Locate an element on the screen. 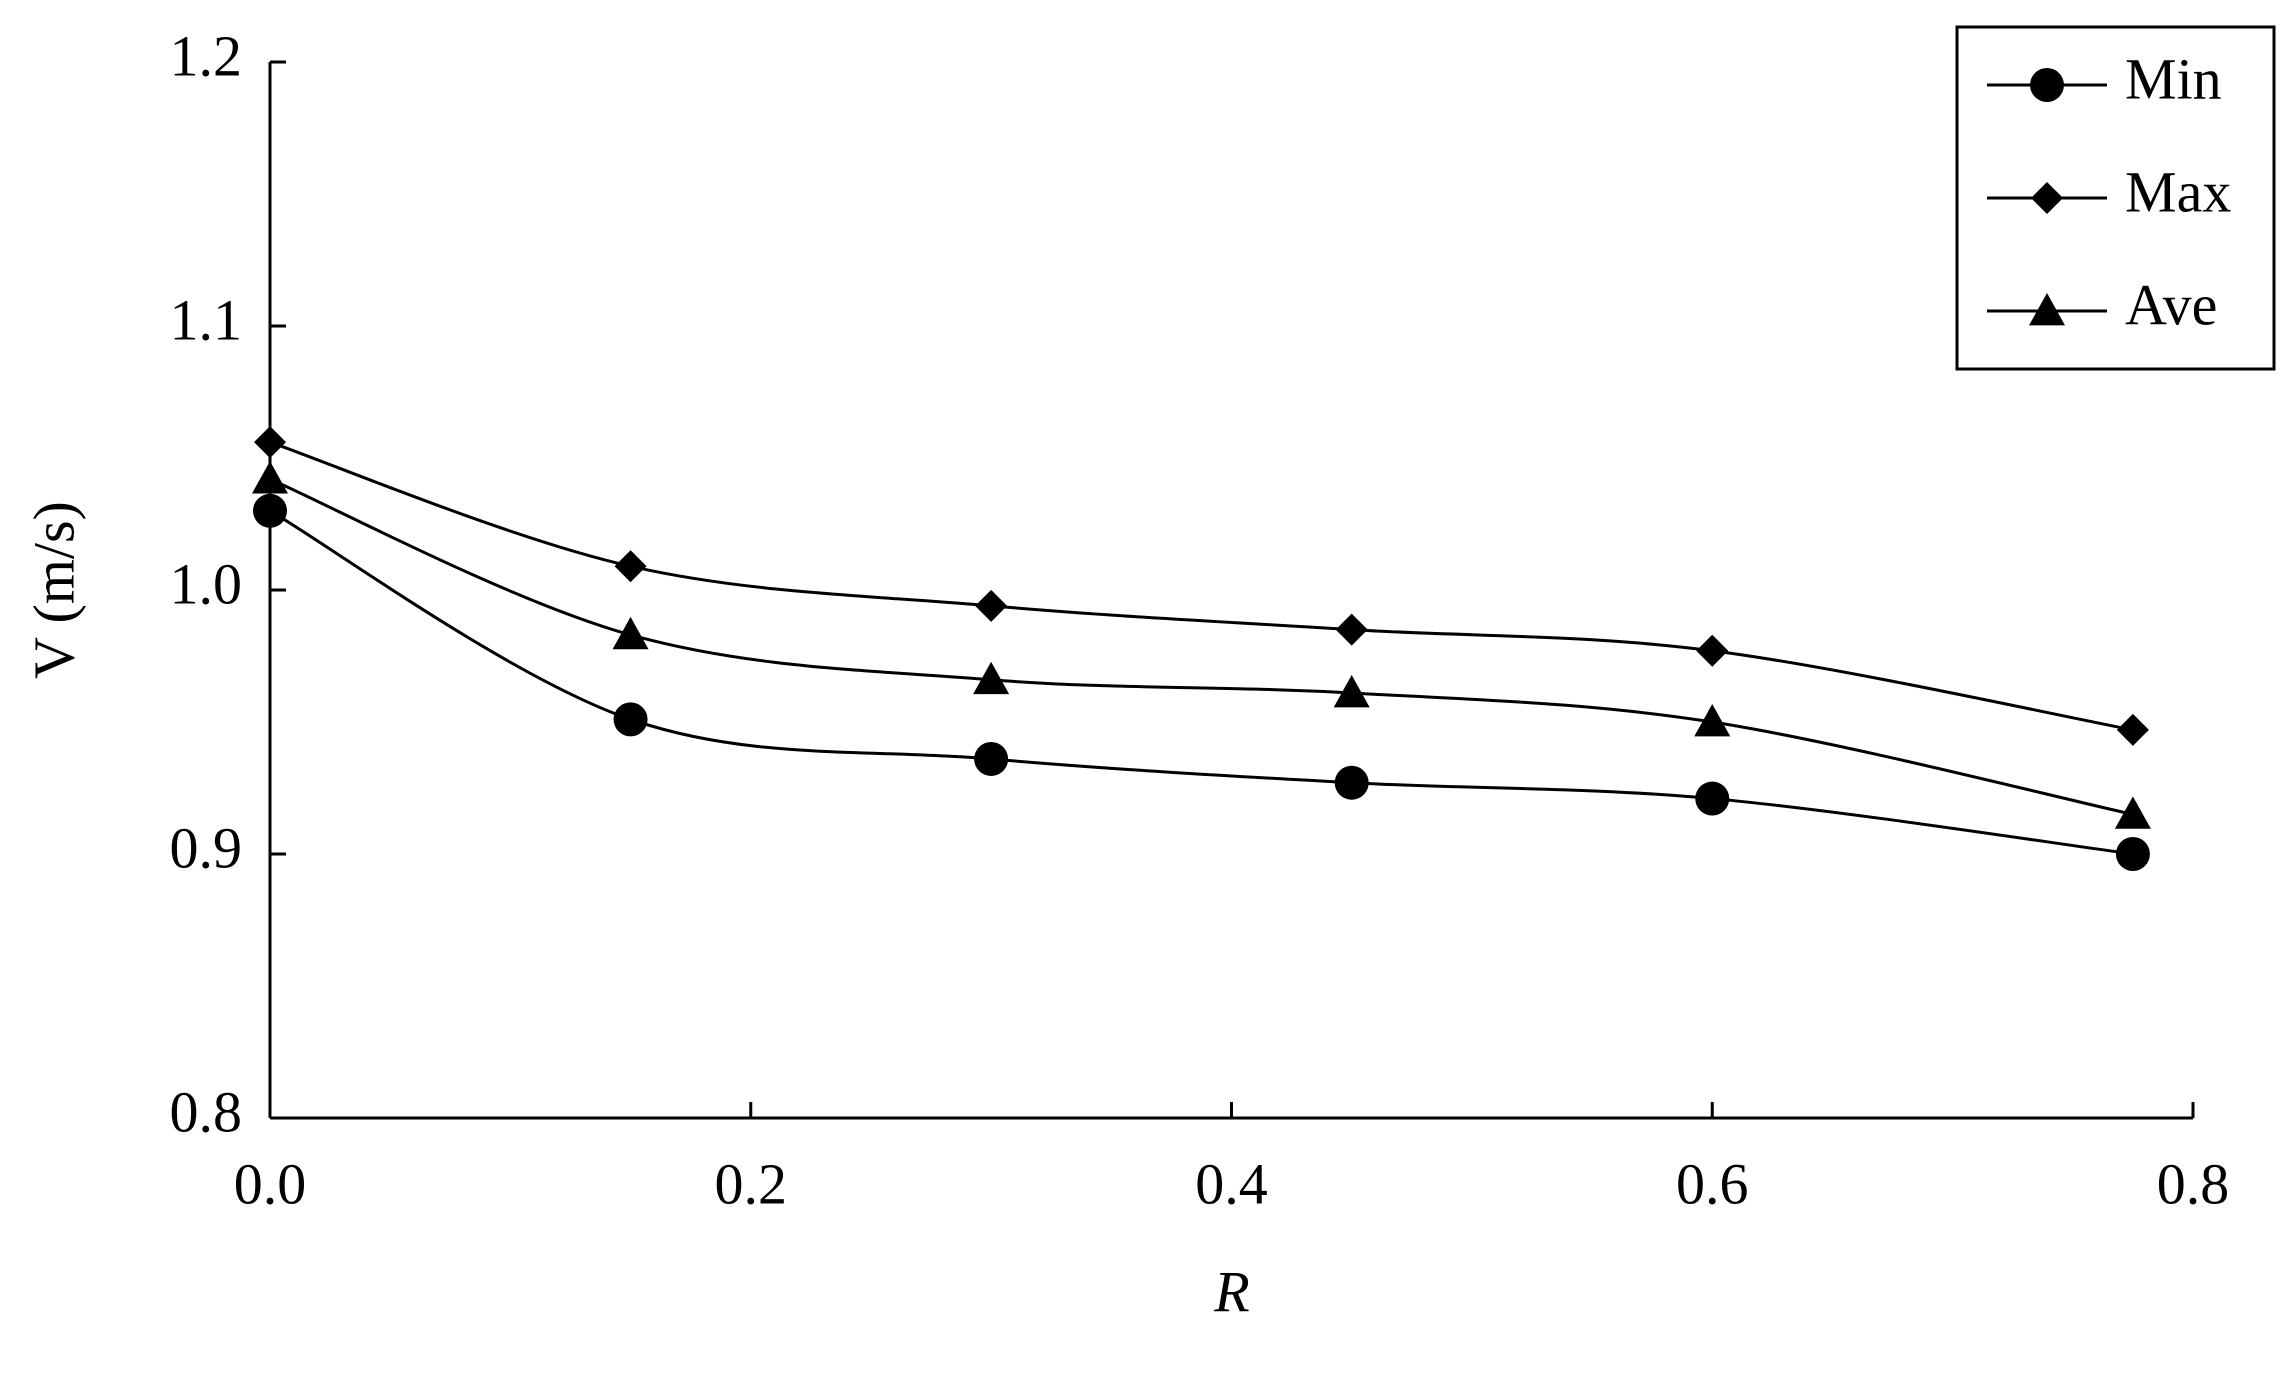 The width and height of the screenshot is (2296, 1375). legend-label: Min is located at coordinates (2173, 78).